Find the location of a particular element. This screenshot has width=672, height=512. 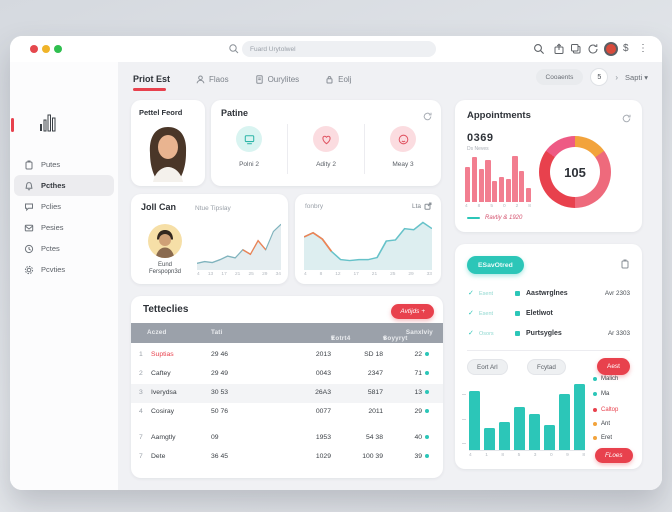

checklist-row: ✓ Esent Eletlwot is located at coordinates (510, 313).